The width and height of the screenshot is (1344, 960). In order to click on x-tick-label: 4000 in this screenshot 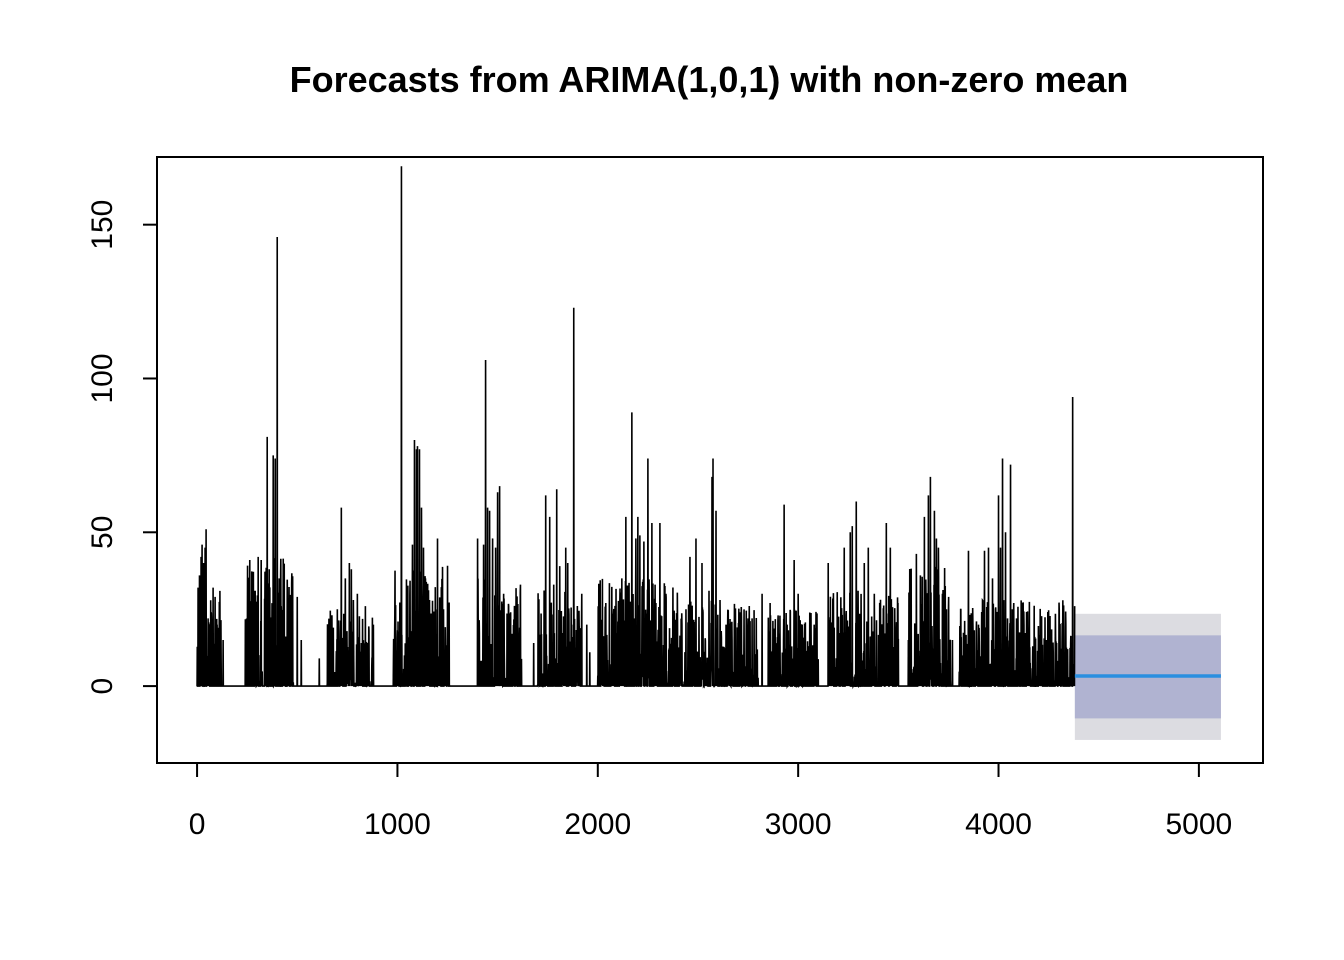, I will do `click(998, 824)`.